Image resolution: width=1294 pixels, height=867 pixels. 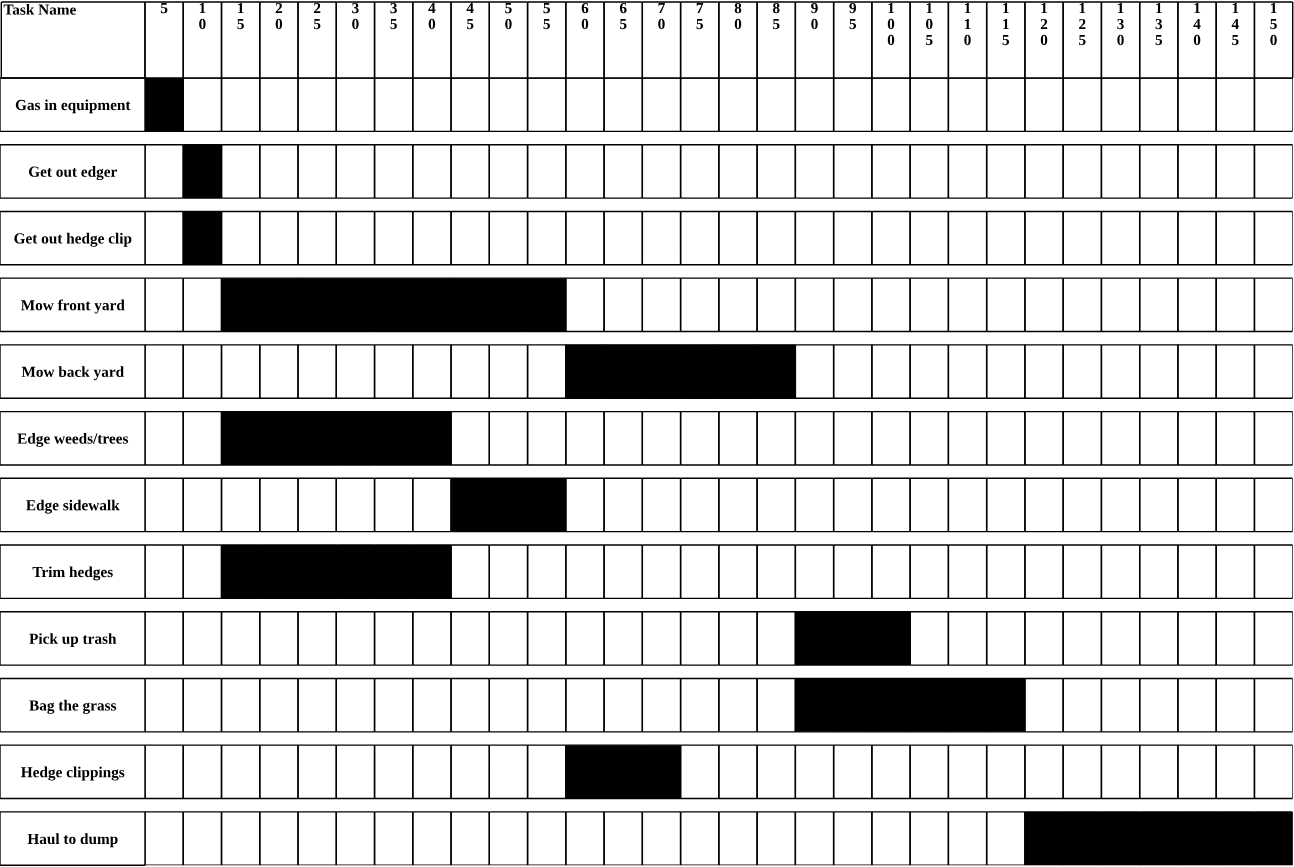 I want to click on x-tick-label: 6 5, so click(x=623, y=16).